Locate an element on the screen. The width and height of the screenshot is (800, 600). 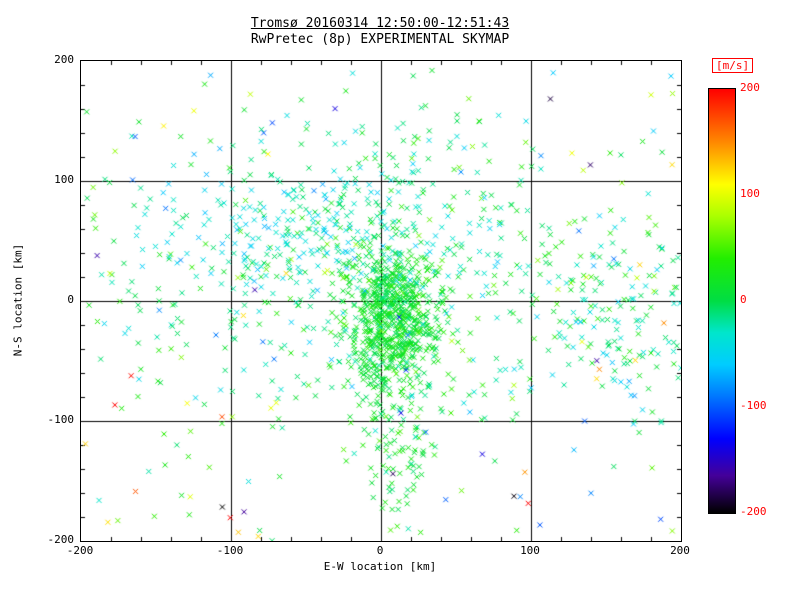
plot-title-line1: Tromsø 20160314 12:50:00-12:51:43 is located at coordinates (380, 23).